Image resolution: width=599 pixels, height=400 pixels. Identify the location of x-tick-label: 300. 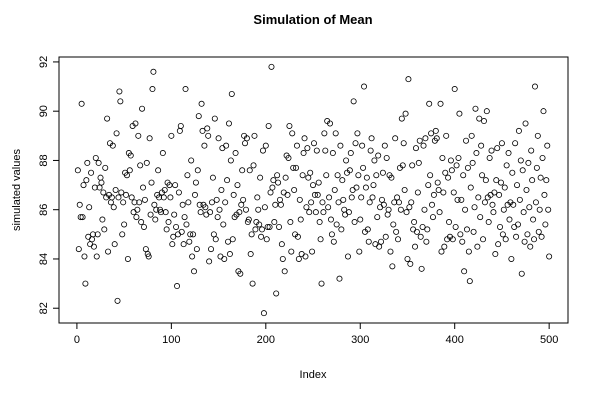
(360, 340).